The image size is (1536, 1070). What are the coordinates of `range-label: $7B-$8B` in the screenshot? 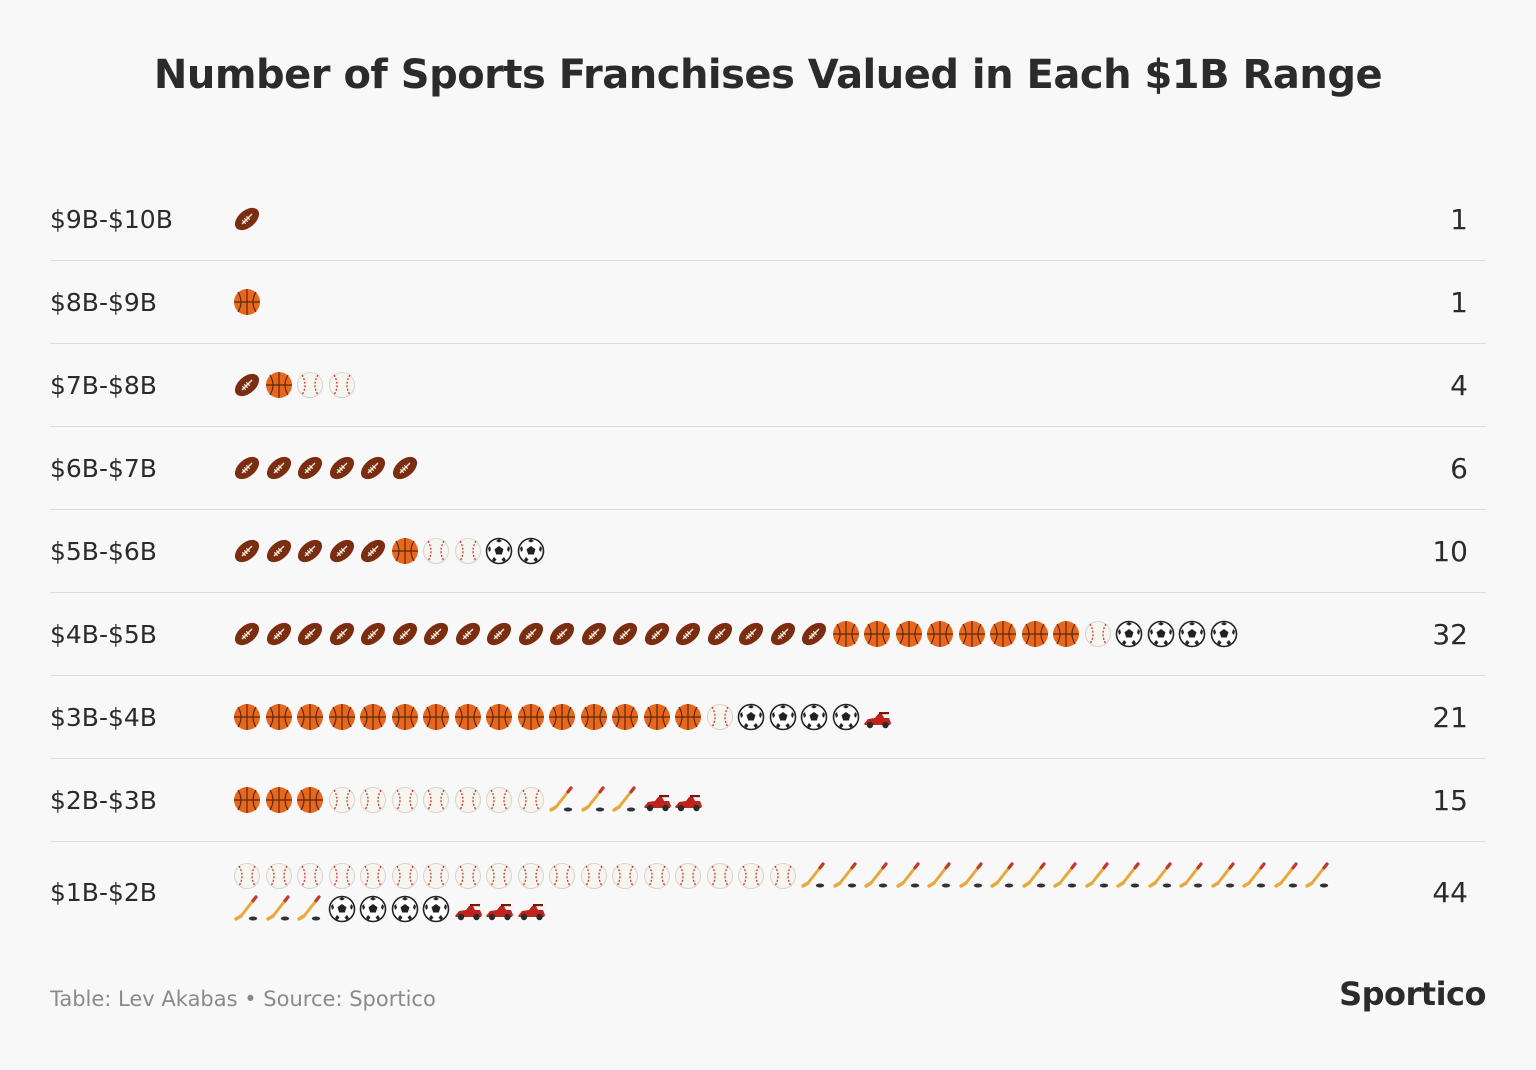 It's located at (103, 385).